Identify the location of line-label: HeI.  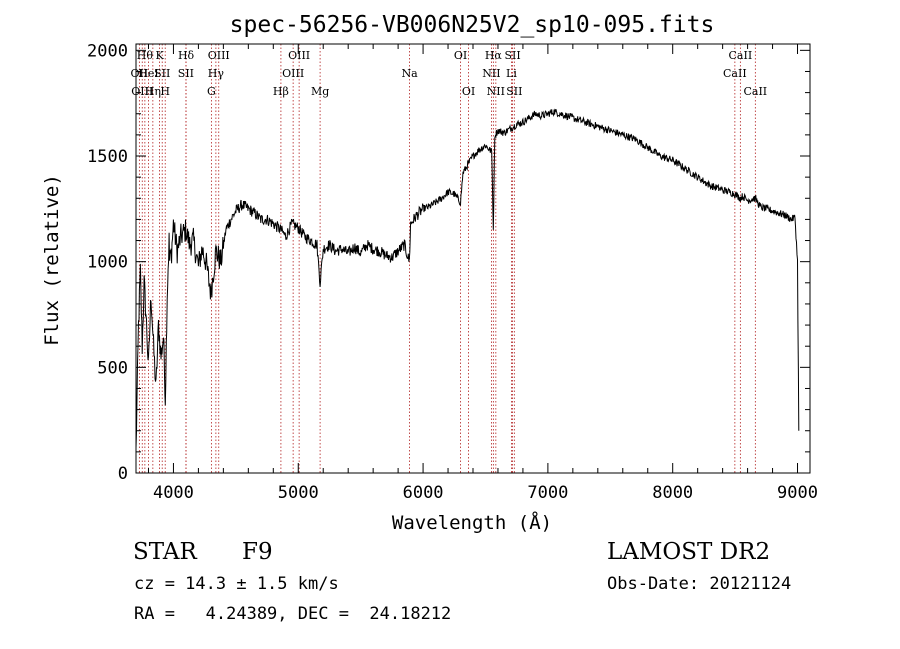
(148, 73).